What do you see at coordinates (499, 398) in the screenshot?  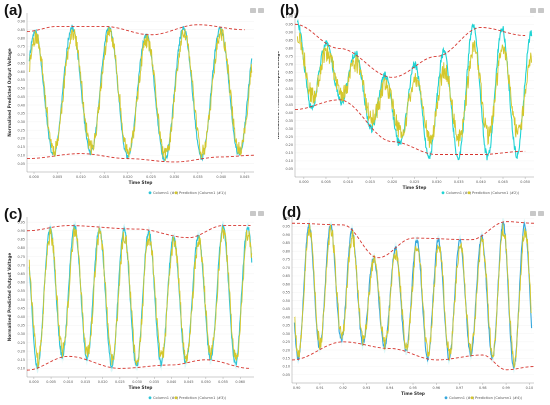 I see `legend-label-prediction: Prediction (Column1 (#4))` at bounding box center [499, 398].